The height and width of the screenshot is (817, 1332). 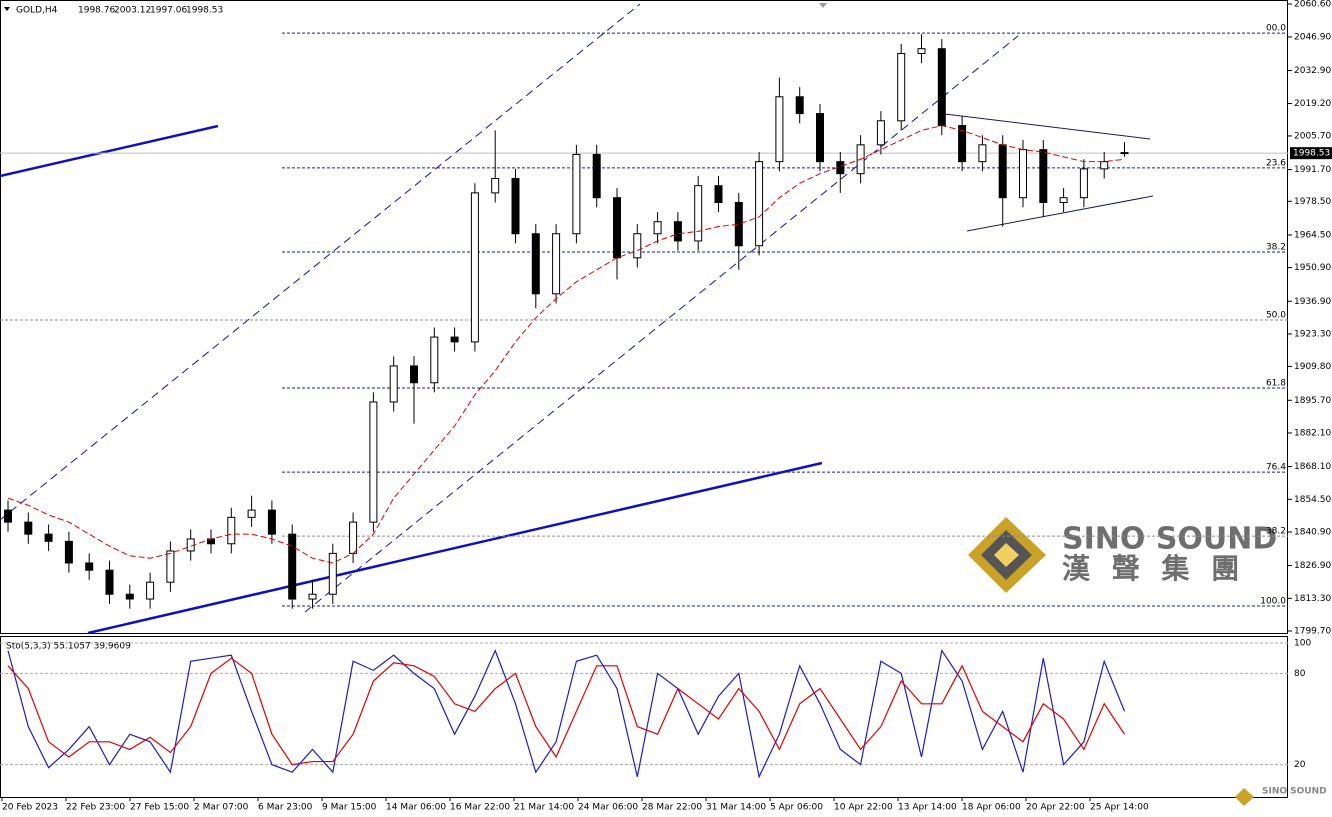 What do you see at coordinates (1312, 71) in the screenshot?
I see `y-tick-label: 2032.90` at bounding box center [1312, 71].